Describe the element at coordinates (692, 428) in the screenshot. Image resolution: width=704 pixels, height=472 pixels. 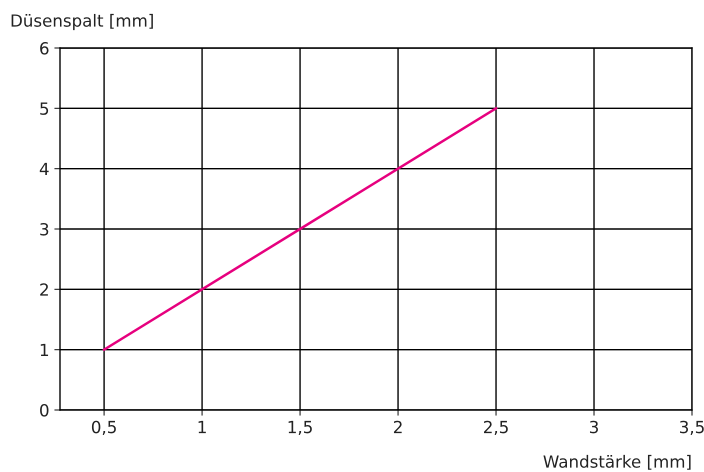
I see `x-tick-label: 3,5` at that location.